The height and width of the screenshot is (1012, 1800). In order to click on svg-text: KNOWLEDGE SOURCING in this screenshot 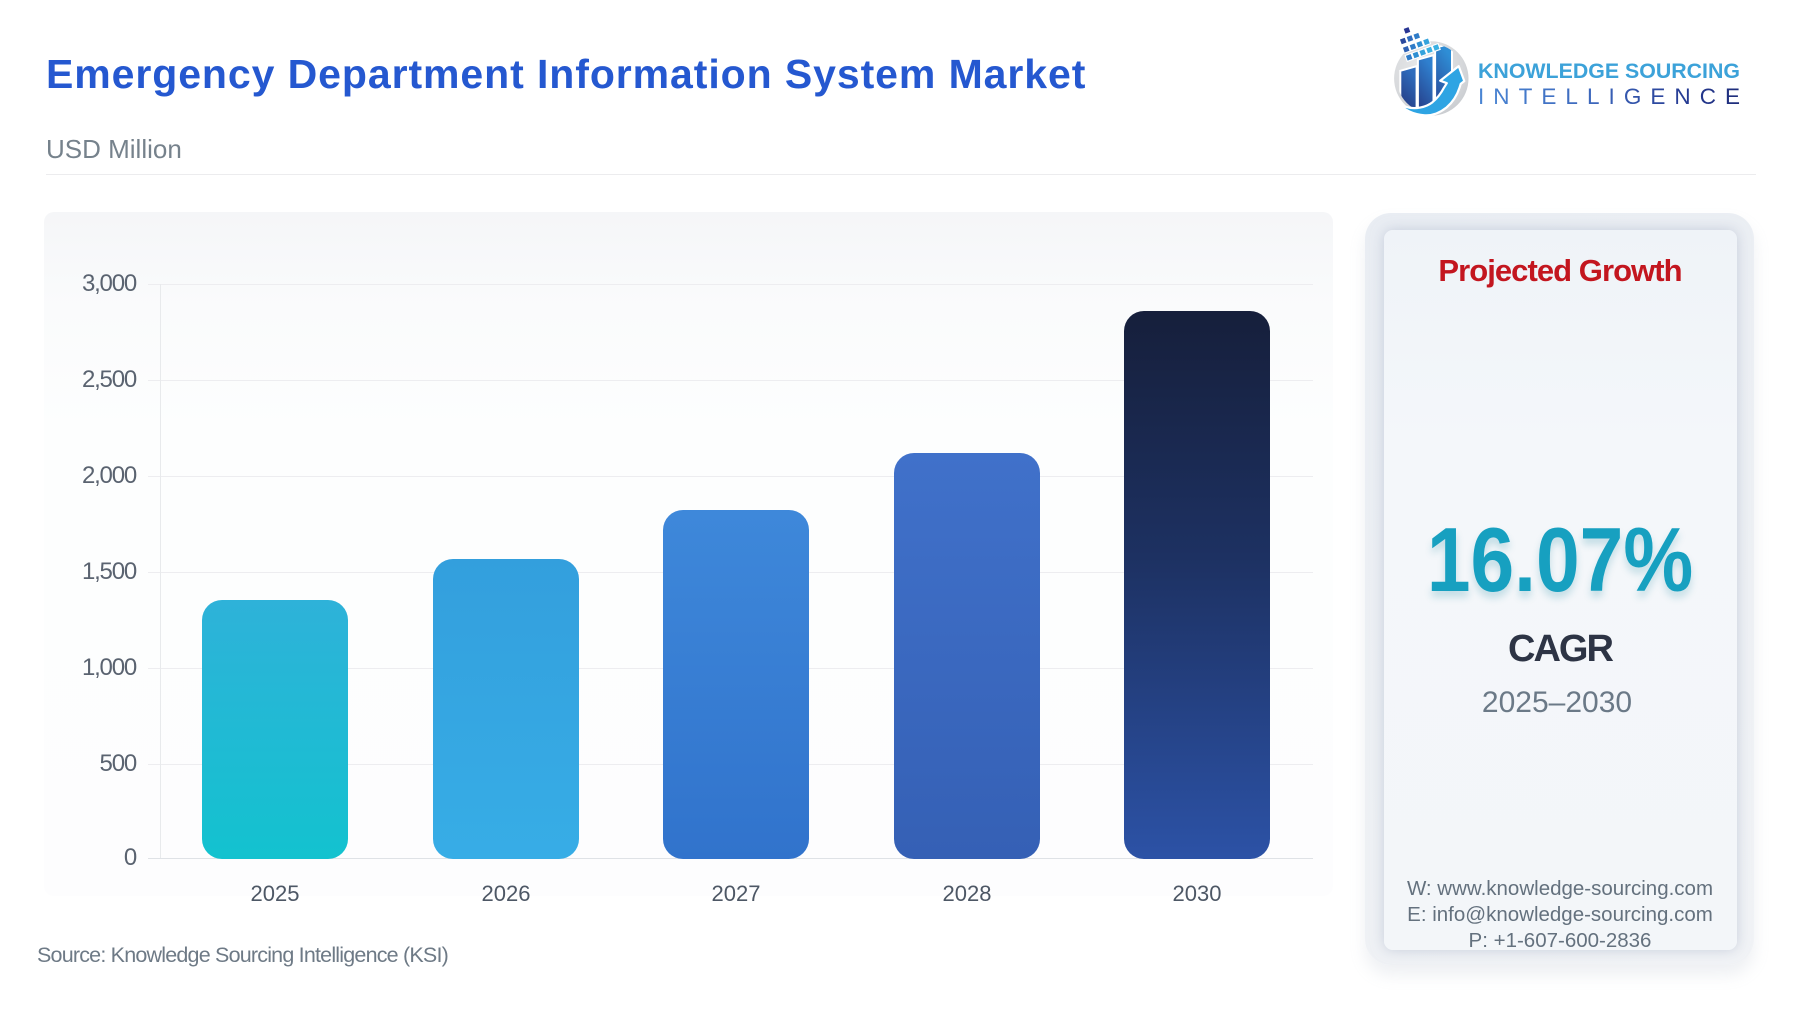, I will do `click(1609, 71)`.